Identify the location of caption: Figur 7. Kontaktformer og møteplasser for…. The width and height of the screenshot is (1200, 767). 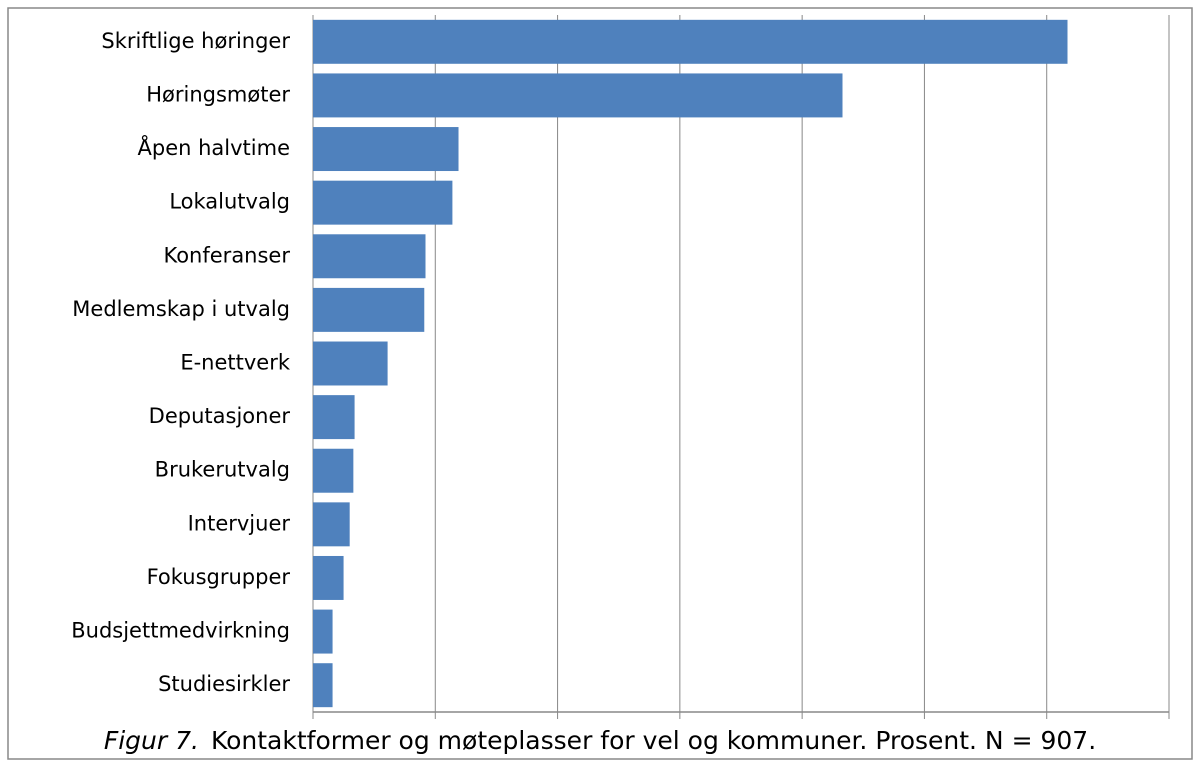
(600, 740).